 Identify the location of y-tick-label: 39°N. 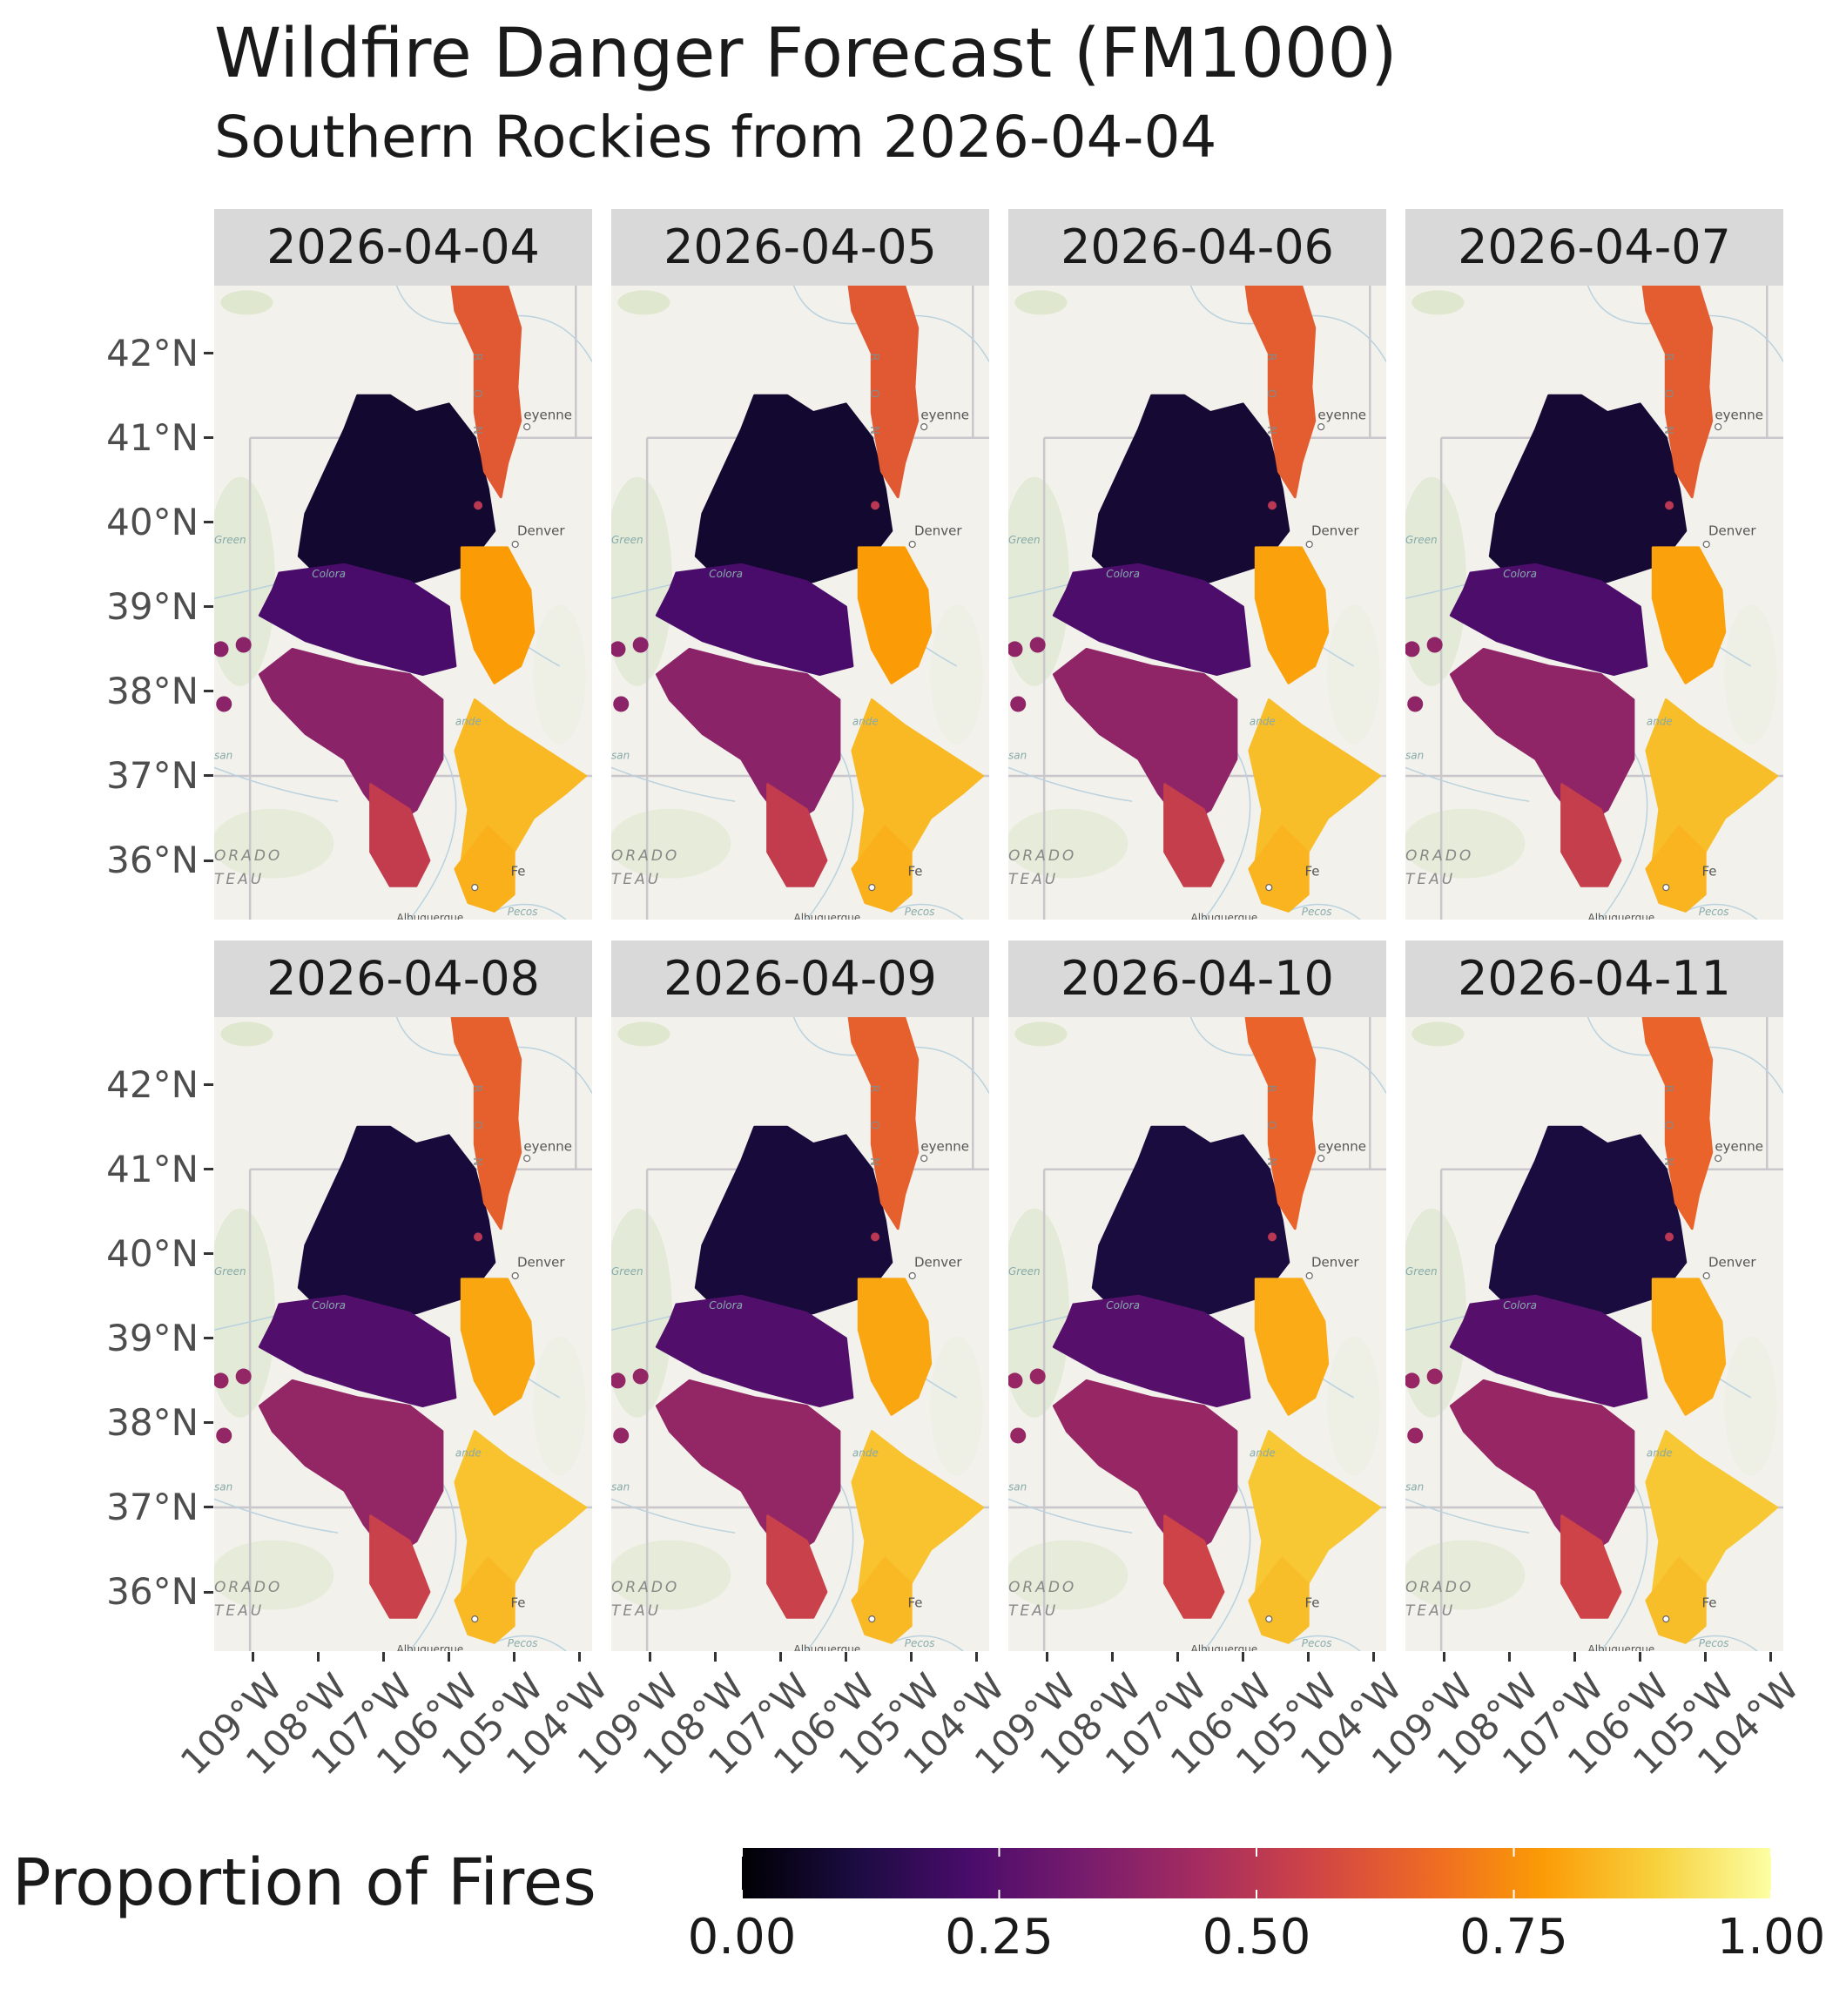
(152, 606).